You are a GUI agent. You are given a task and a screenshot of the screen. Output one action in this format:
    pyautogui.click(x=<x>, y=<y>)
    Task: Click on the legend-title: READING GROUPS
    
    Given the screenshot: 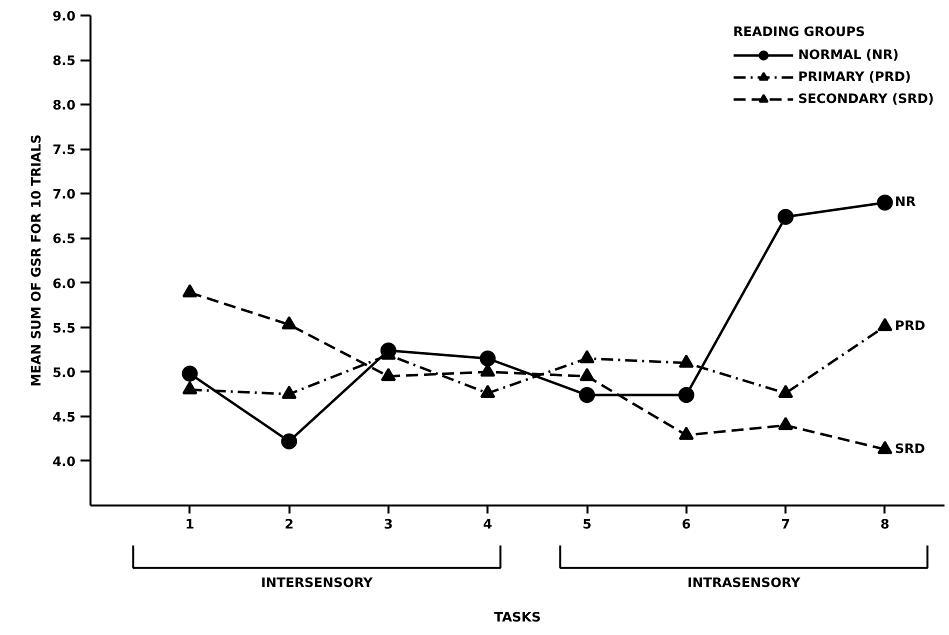 What is the action you would take?
    pyautogui.click(x=799, y=32)
    